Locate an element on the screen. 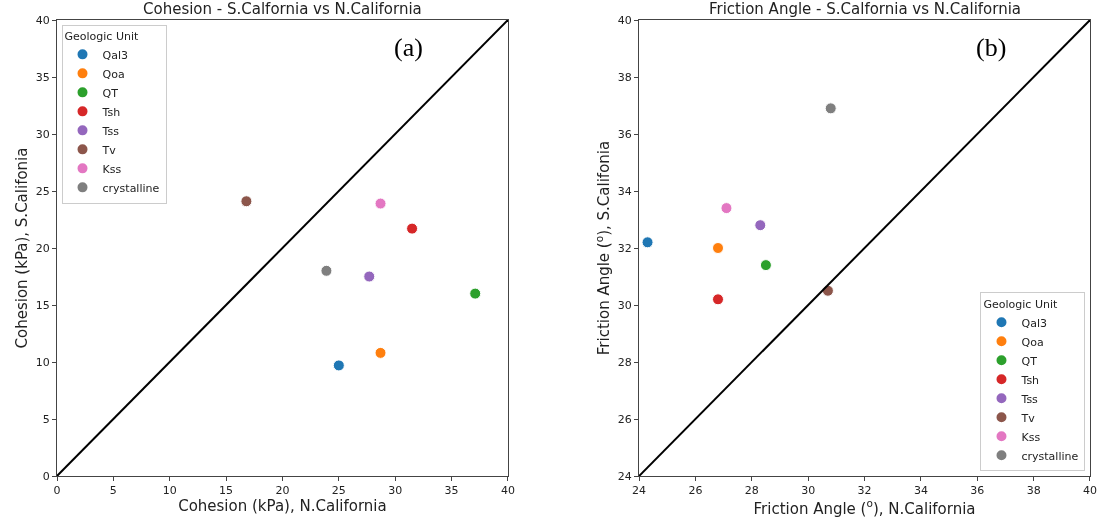  x-tick-label: 32 is located at coordinates (864, 491).